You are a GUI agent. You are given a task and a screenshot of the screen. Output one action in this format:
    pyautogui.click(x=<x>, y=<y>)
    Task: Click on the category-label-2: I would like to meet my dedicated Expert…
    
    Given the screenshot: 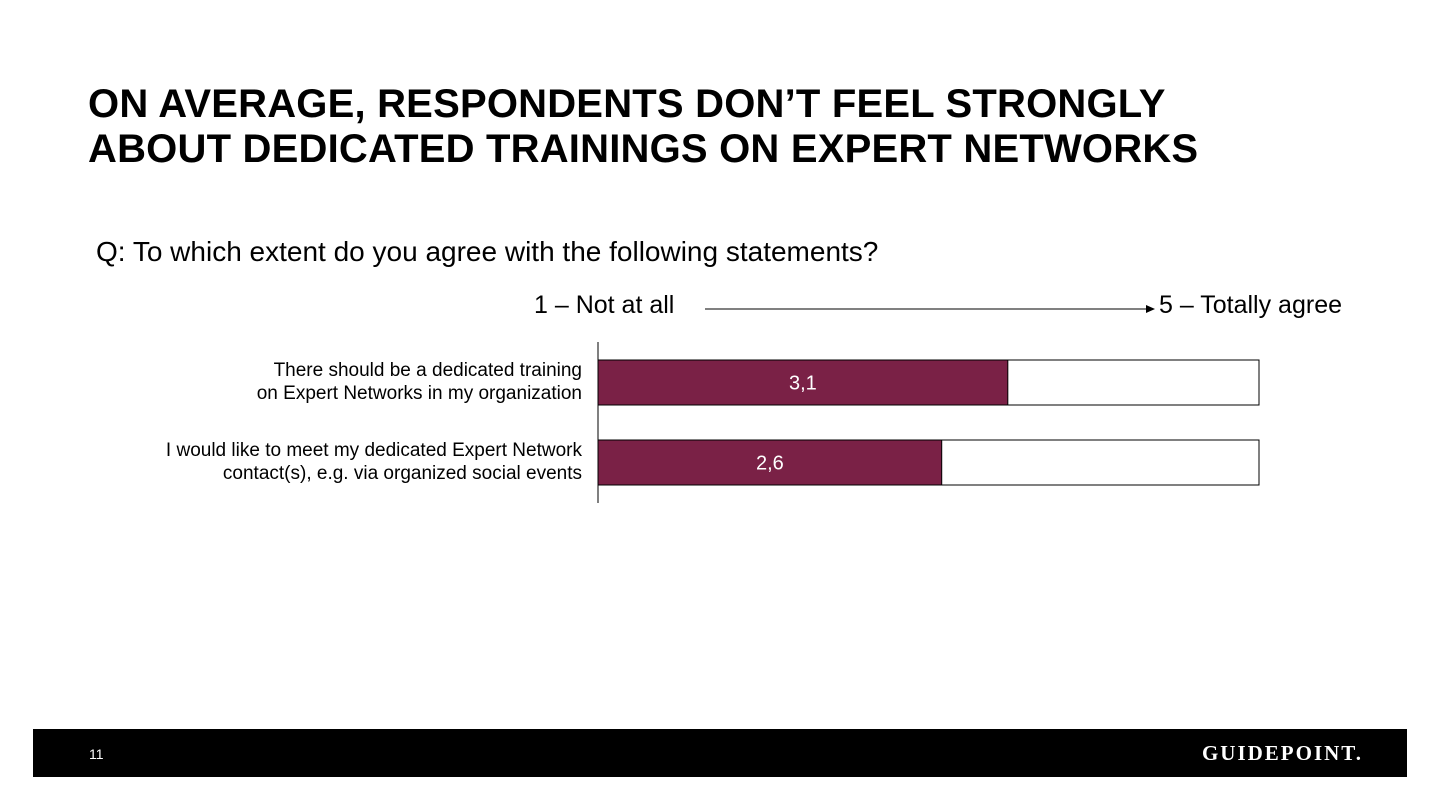 What is the action you would take?
    pyautogui.click(x=374, y=462)
    